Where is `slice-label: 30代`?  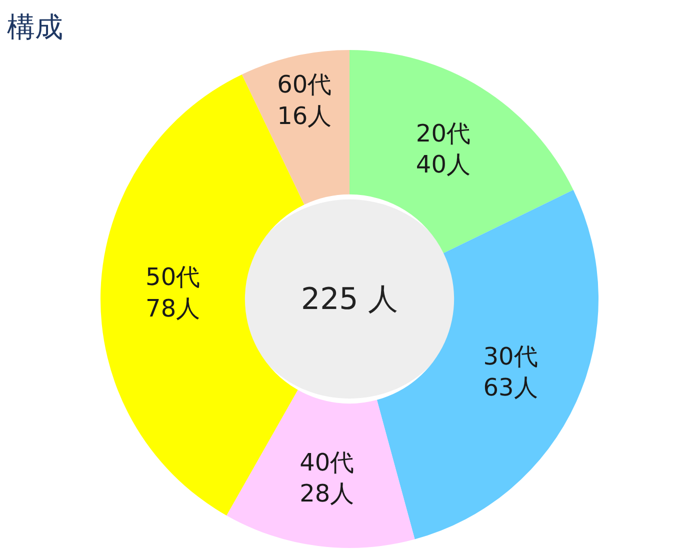
slice-label: 30代 is located at coordinates (510, 356).